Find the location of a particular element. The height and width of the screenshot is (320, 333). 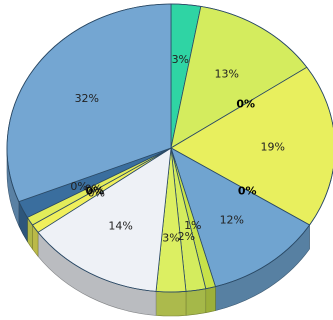

slice-label-7: 2% is located at coordinates (186, 236).